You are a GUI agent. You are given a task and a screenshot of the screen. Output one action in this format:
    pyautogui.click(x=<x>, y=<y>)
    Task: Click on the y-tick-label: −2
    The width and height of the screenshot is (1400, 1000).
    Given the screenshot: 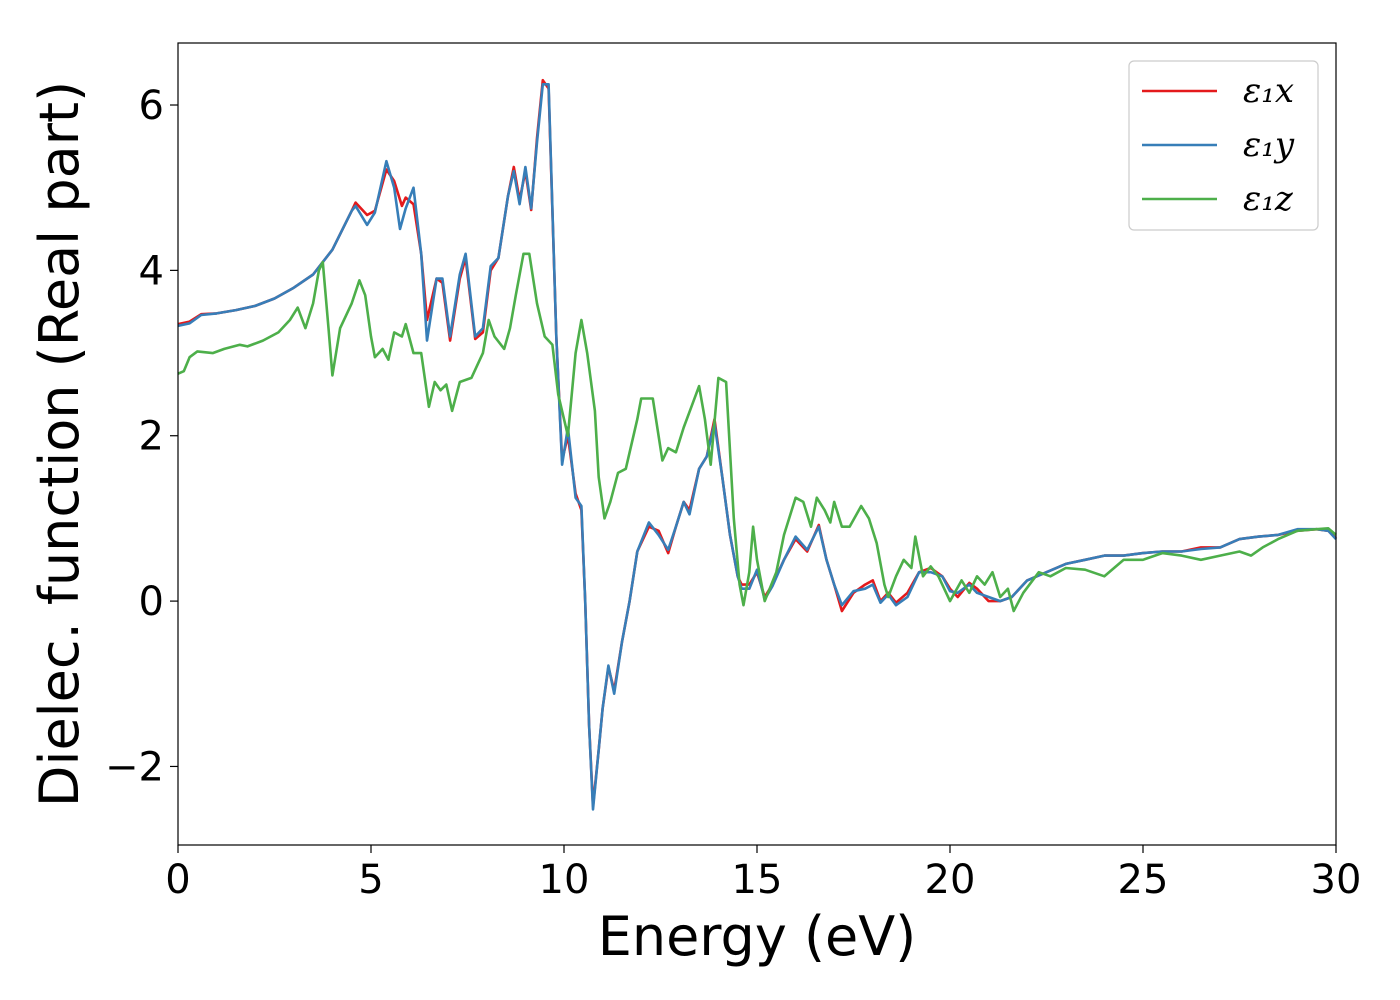 What is the action you would take?
    pyautogui.click(x=134, y=767)
    